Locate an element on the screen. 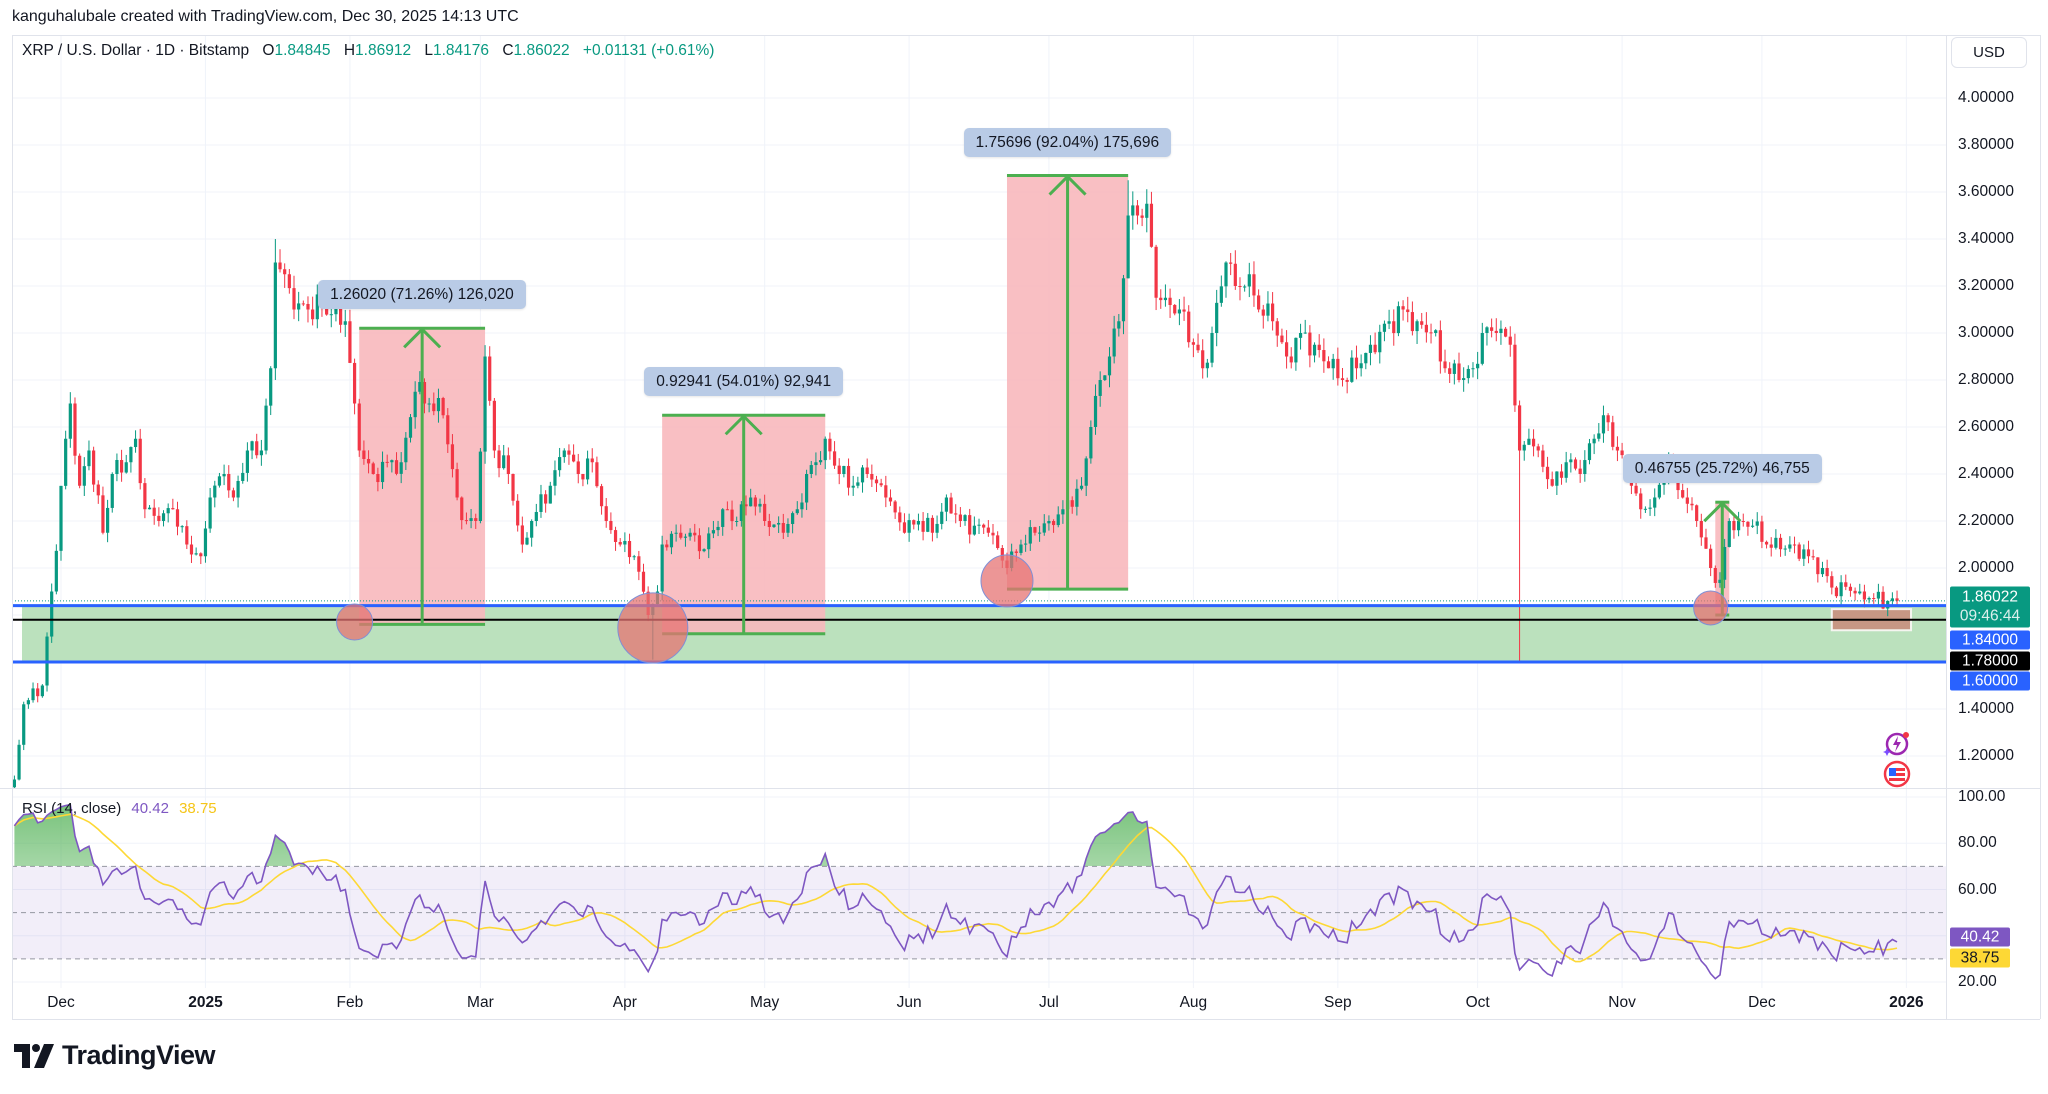 This screenshot has width=2048, height=1094. currency-button: USD is located at coordinates (1989, 52).